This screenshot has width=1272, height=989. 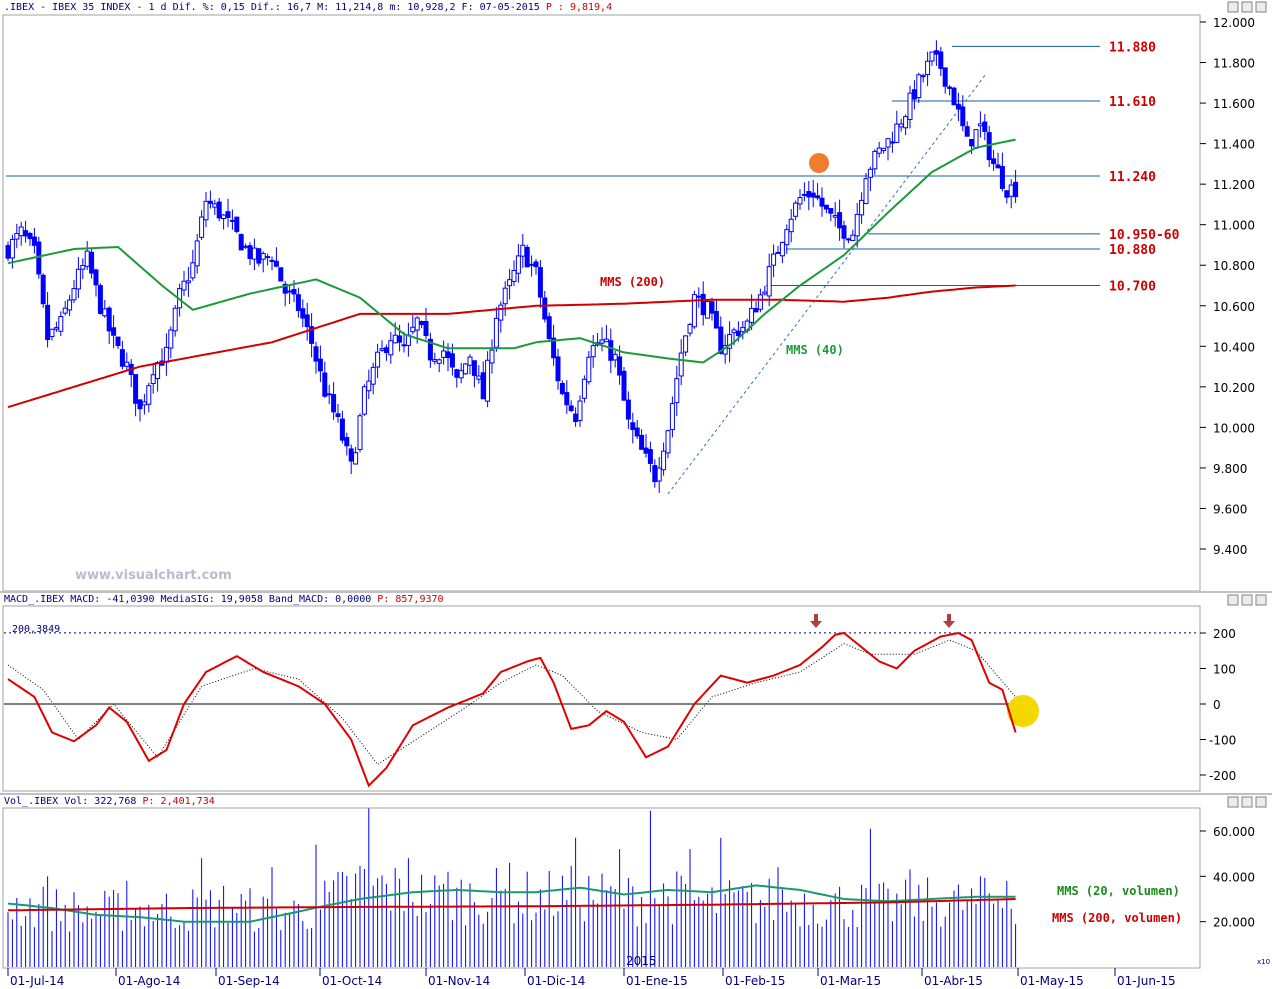 I want to click on macd-minimize-button, so click(x=1233, y=600).